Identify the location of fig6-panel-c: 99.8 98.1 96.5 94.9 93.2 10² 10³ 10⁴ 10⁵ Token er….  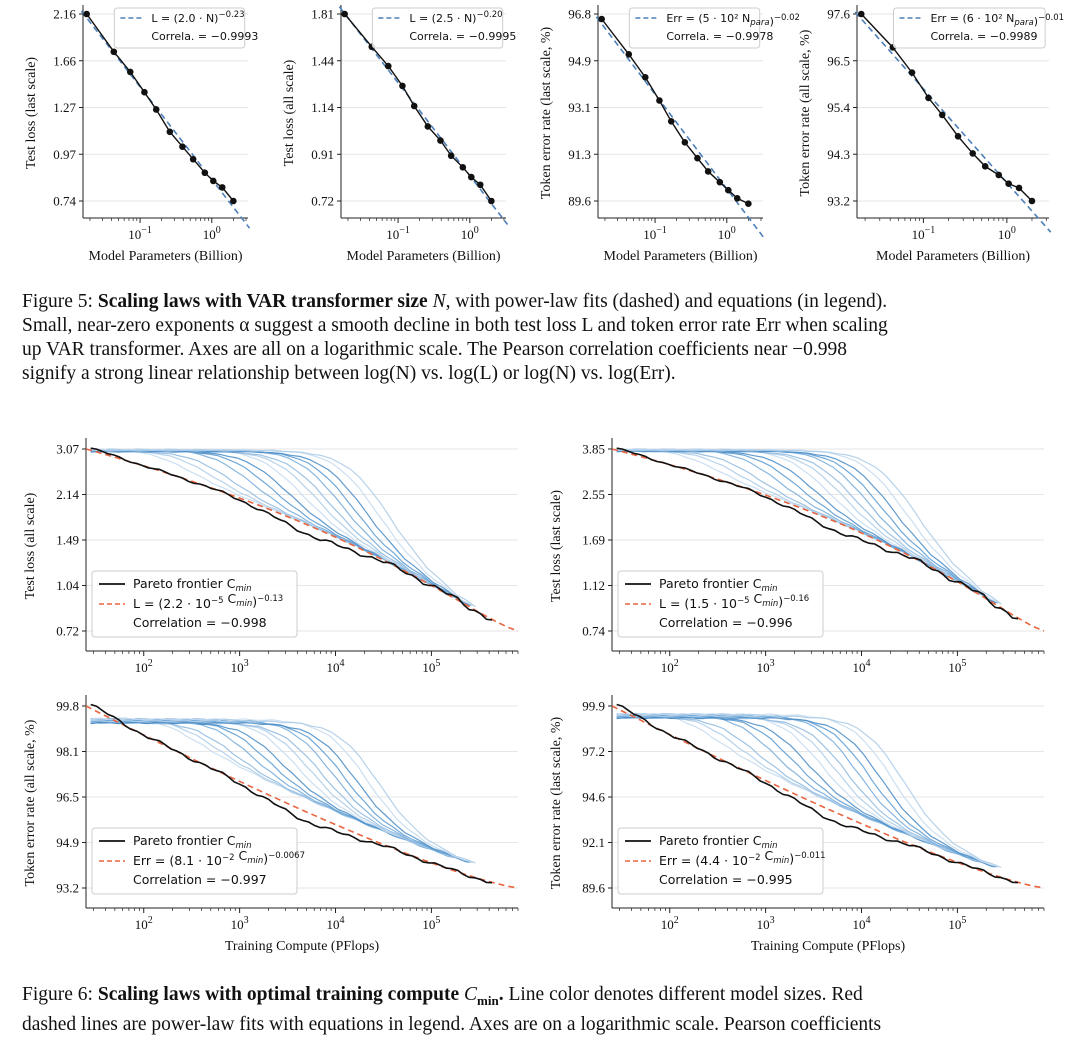
(271, 824).